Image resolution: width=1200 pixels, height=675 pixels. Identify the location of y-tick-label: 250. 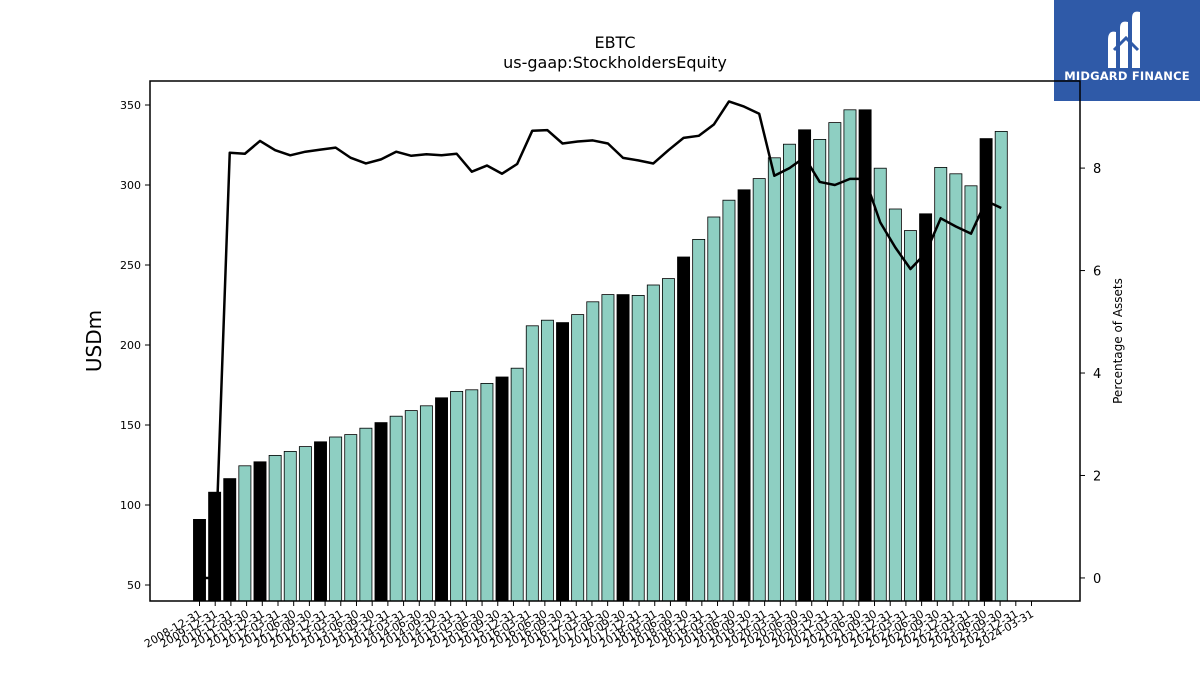
(130, 265).